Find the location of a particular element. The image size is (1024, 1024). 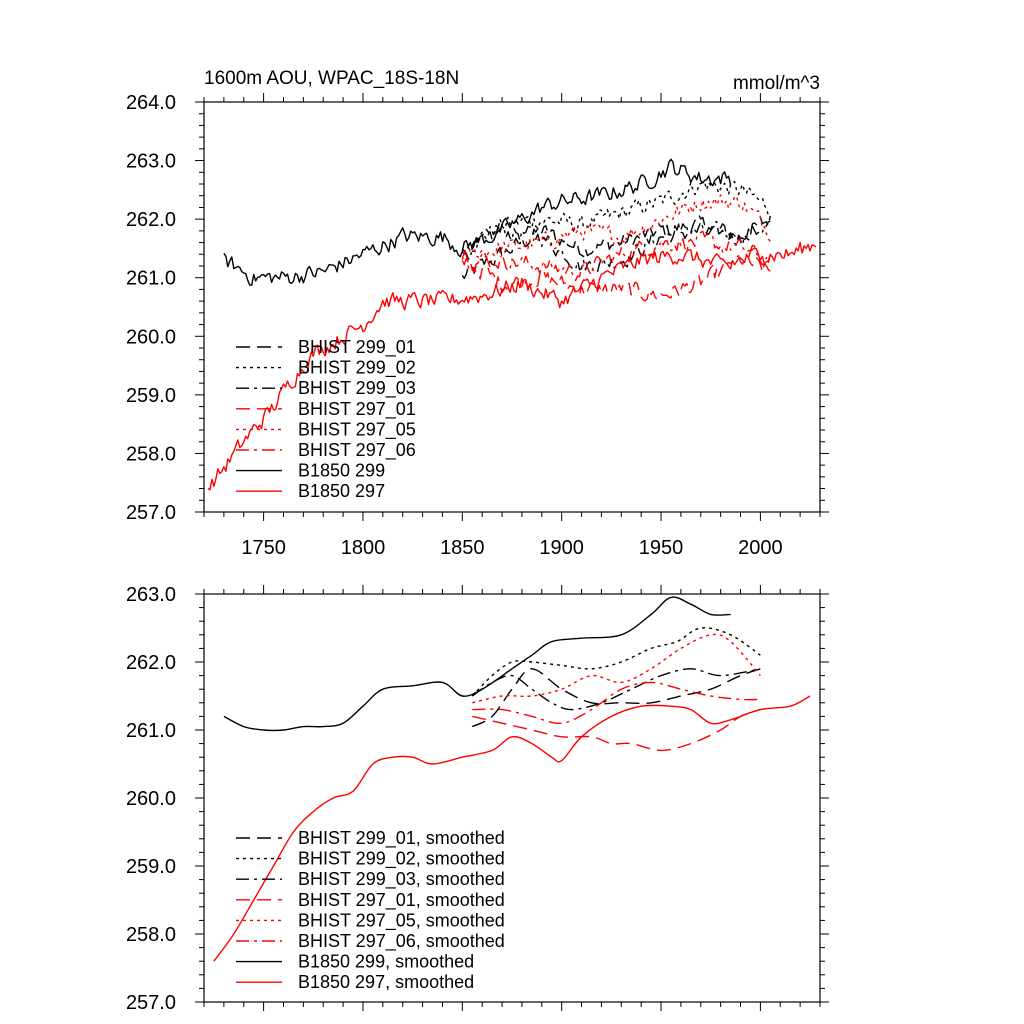

top-y-tick-label: 260.0 is located at coordinates (151, 337).